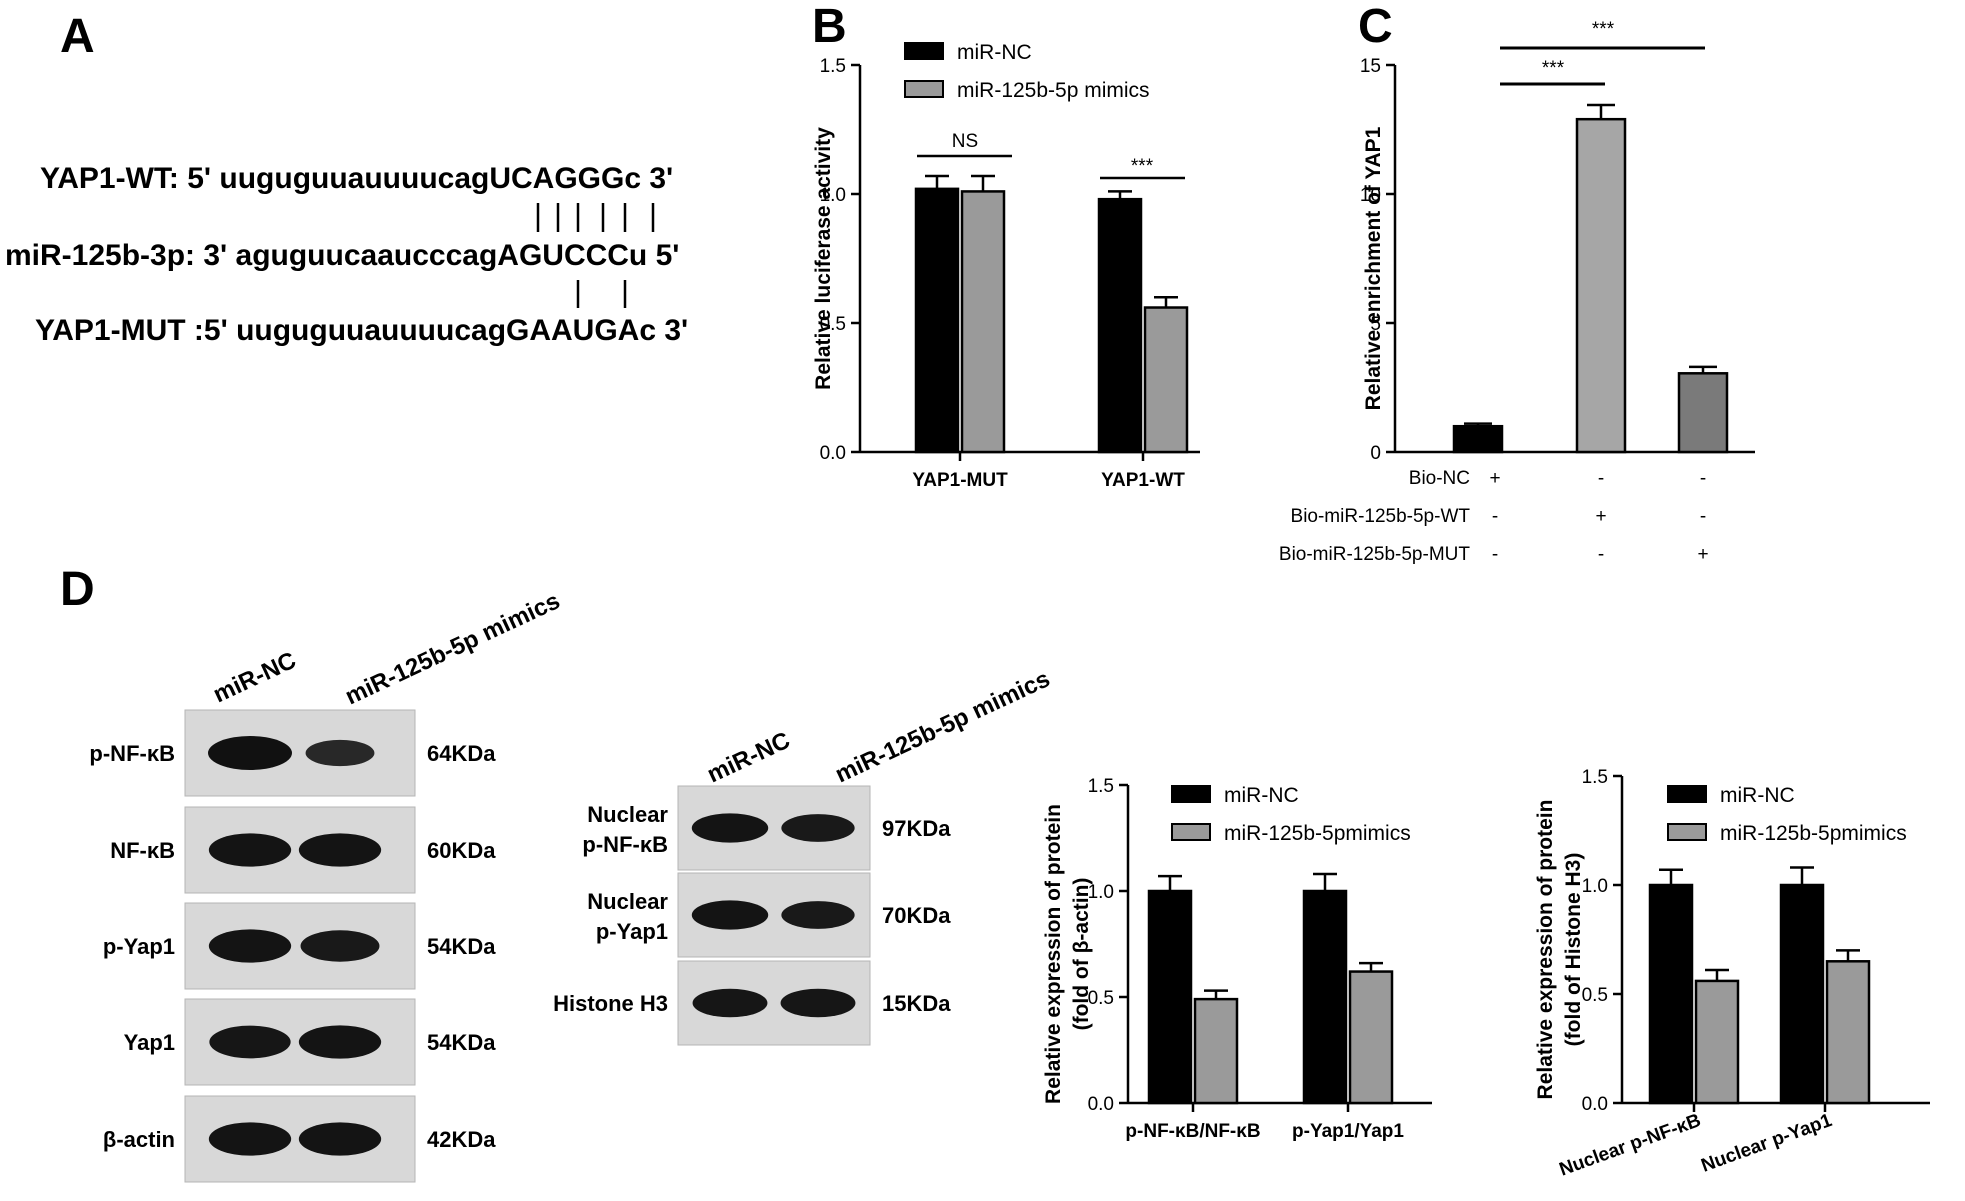 The height and width of the screenshot is (1201, 1965). What do you see at coordinates (625, 829) in the screenshot?
I see `blot-row-label: Nuclear p-NF-κB` at bounding box center [625, 829].